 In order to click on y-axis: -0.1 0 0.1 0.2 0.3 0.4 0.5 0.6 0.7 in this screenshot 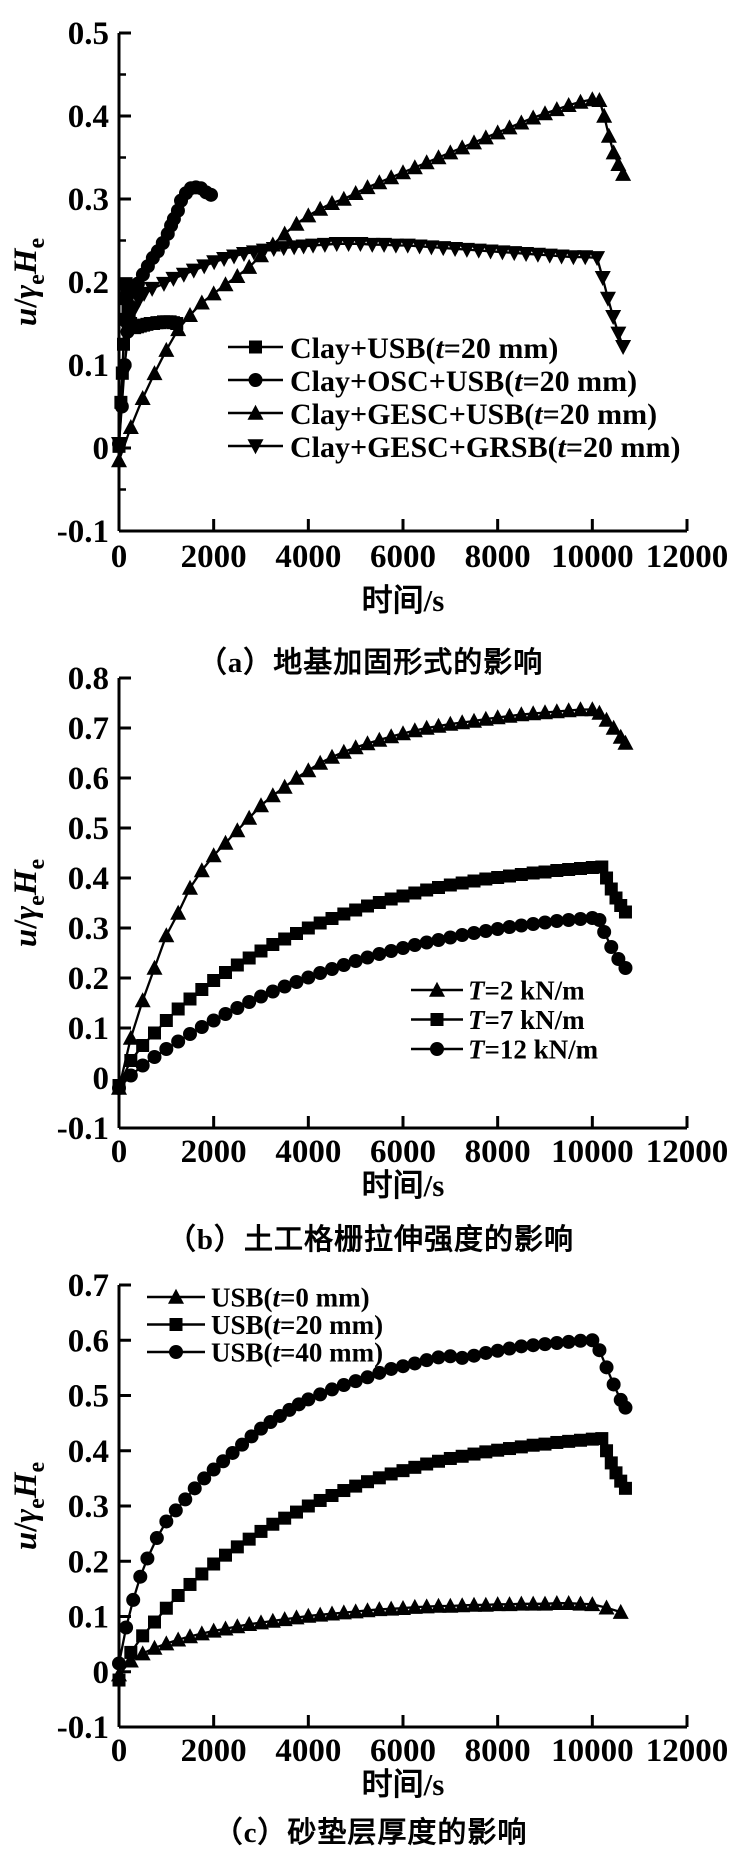, I will do `click(94, 1507)`.